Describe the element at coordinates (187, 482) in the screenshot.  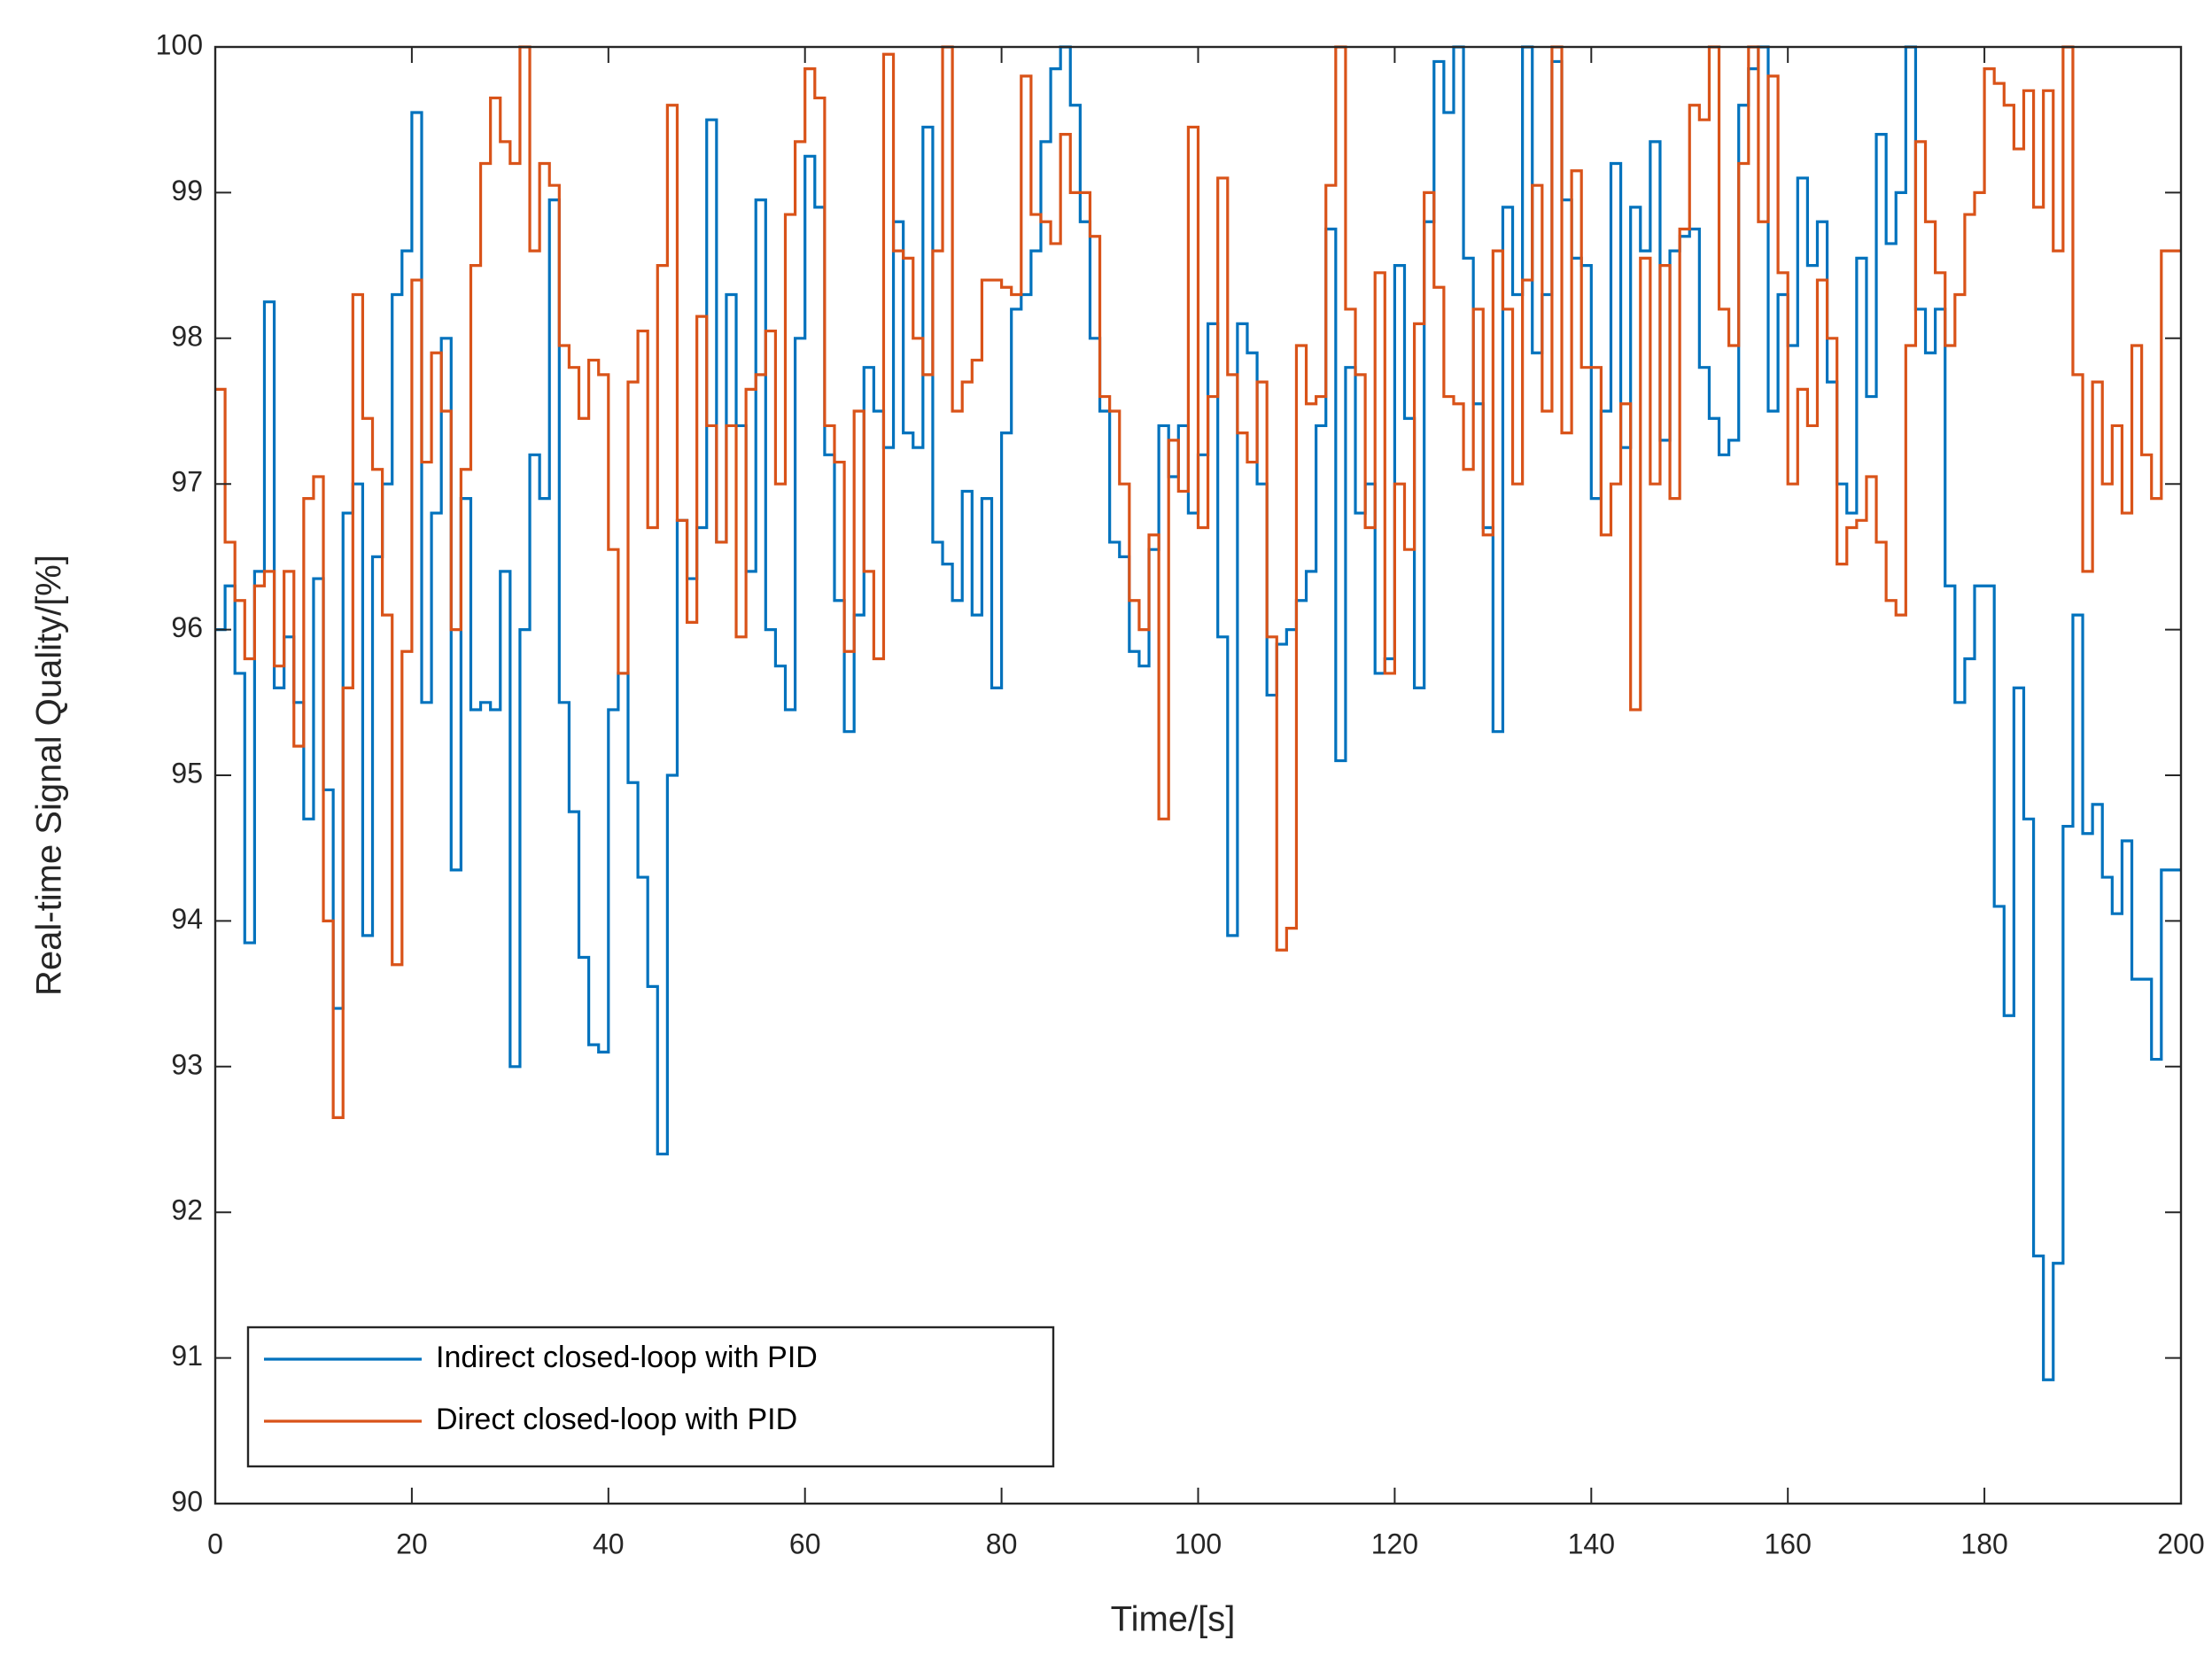
I see `y-tick-label: 97` at that location.